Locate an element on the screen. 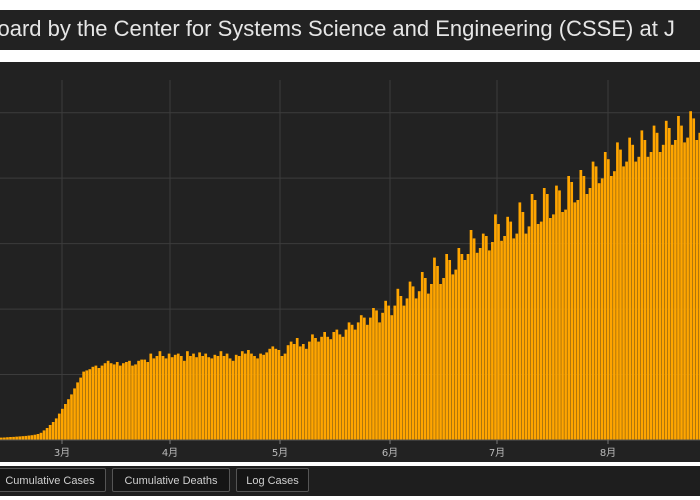  x-tick-label: 5月 is located at coordinates (280, 453).